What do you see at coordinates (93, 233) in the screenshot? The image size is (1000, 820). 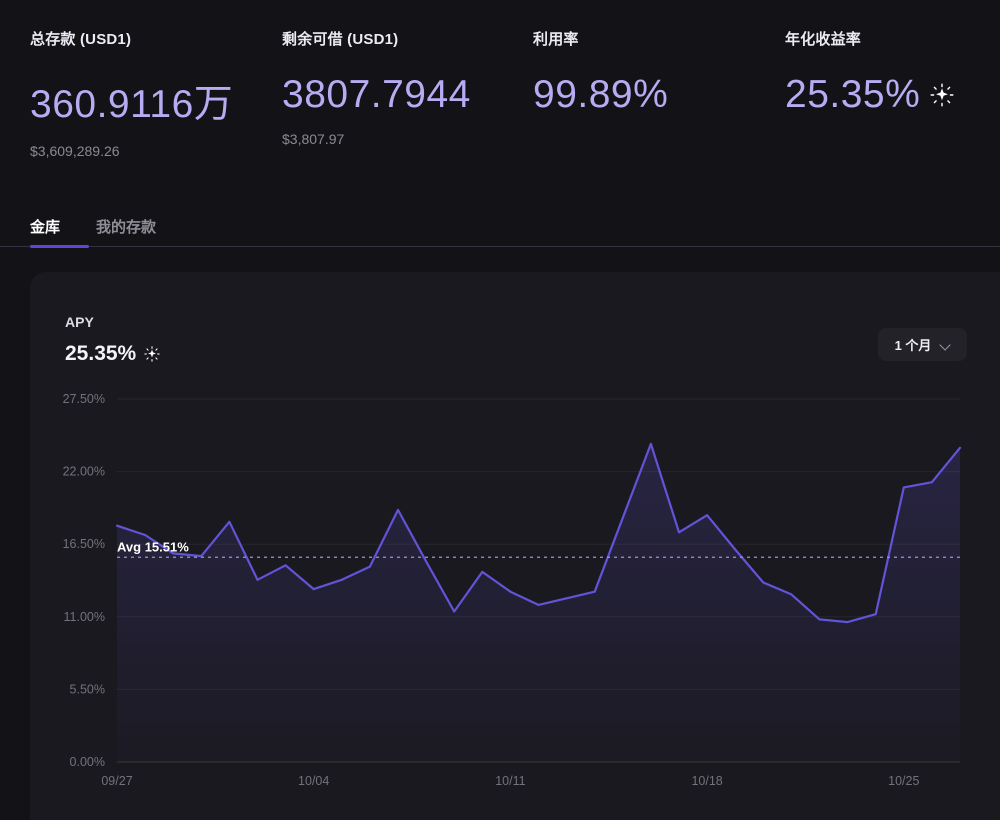 I see `tab-bar: 金库 我的存款` at bounding box center [93, 233].